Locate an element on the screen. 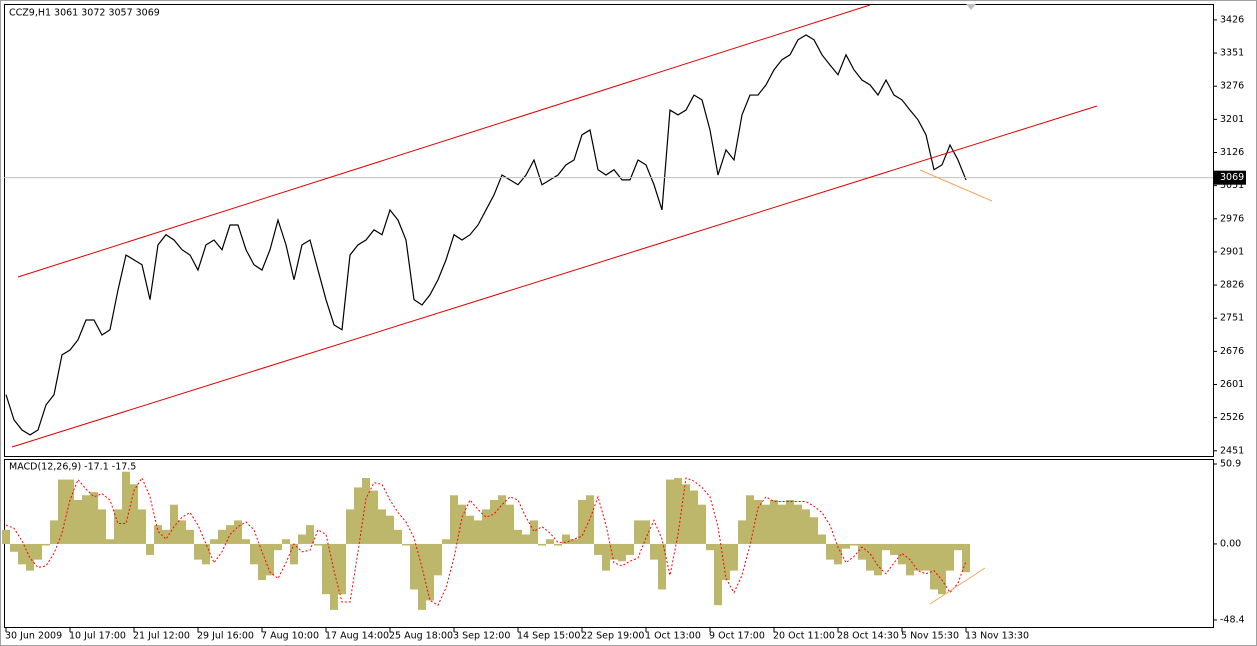  last-price-box is located at coordinates (1230, 177).